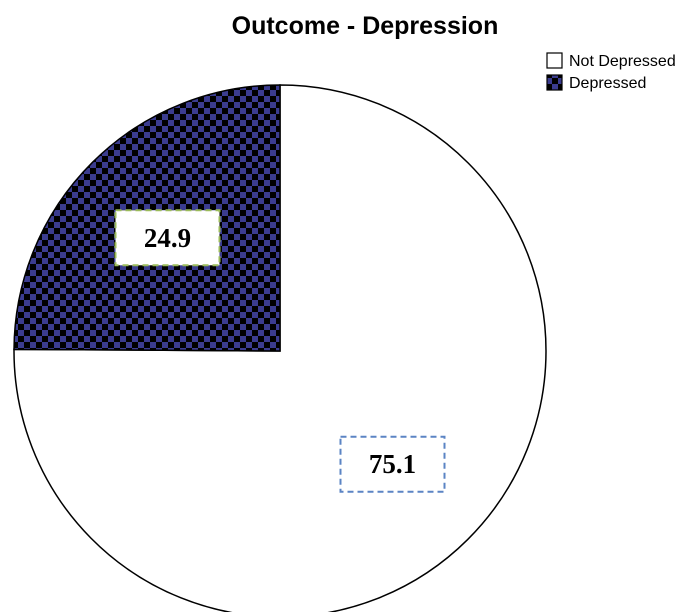  I want to click on data-label-depressed-box, so click(167, 238).